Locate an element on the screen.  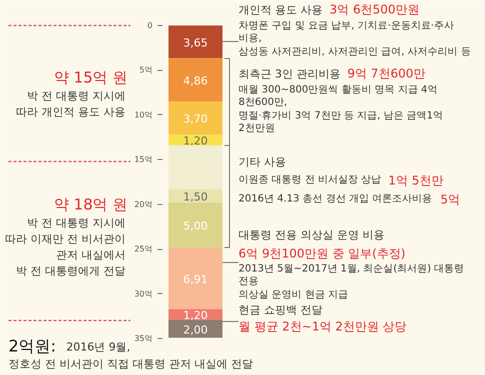
text: 2억원: is located at coordinates (32, 346).